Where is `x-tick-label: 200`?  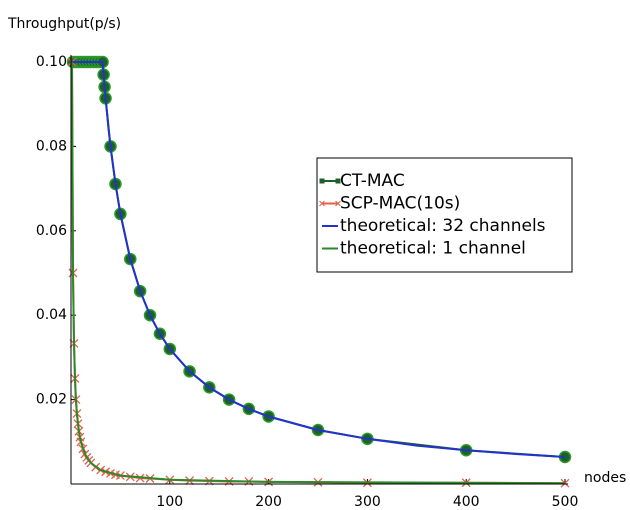 x-tick-label: 200 is located at coordinates (268, 502).